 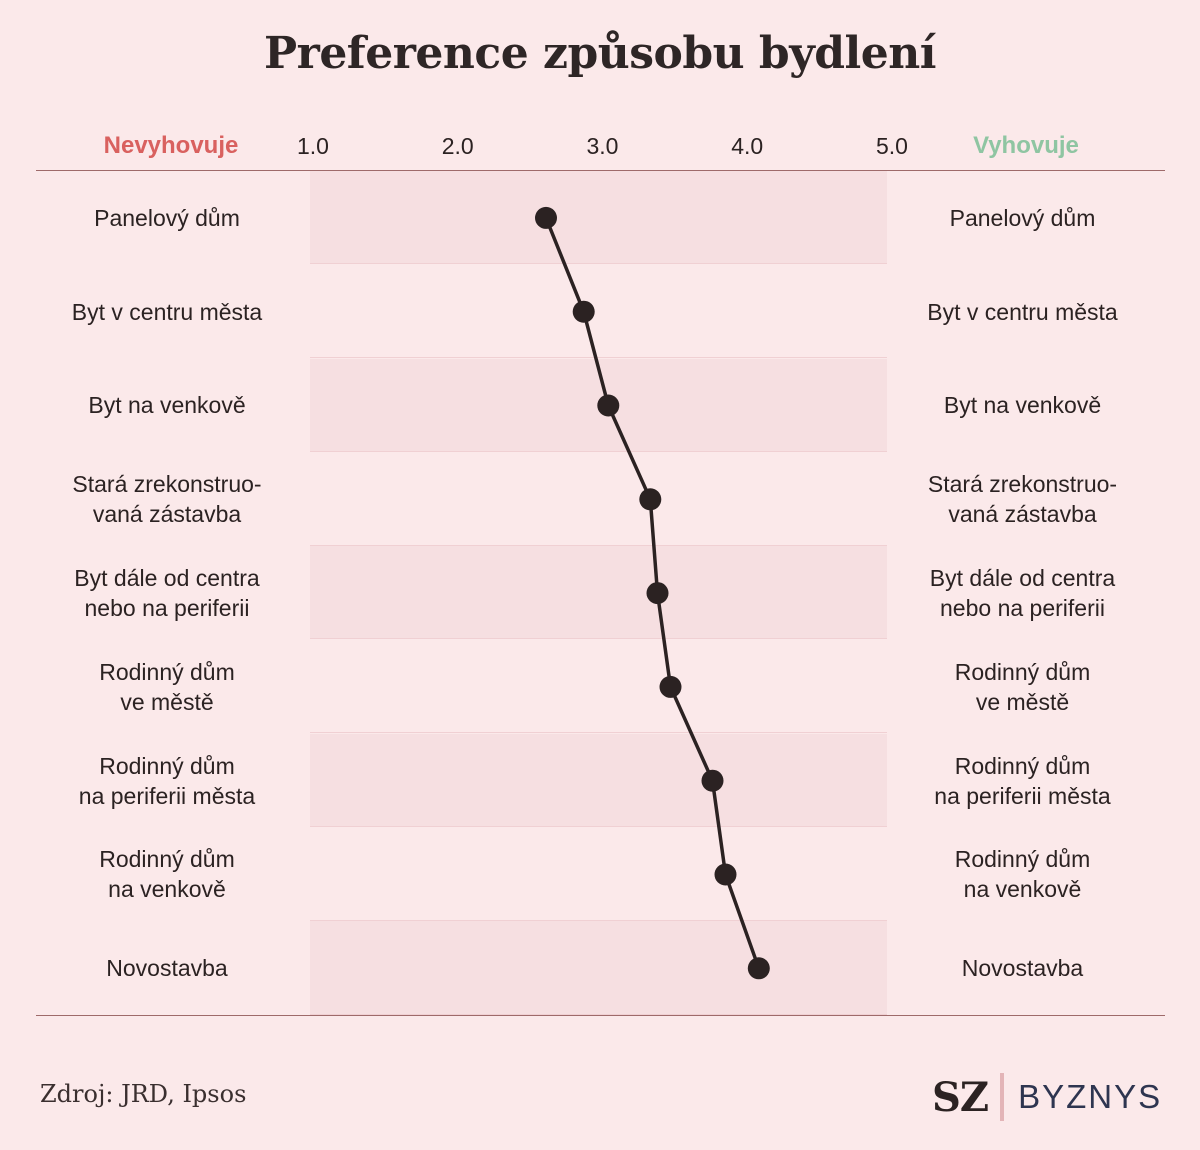 I want to click on logo-sz: SZ, so click(x=960, y=1097).